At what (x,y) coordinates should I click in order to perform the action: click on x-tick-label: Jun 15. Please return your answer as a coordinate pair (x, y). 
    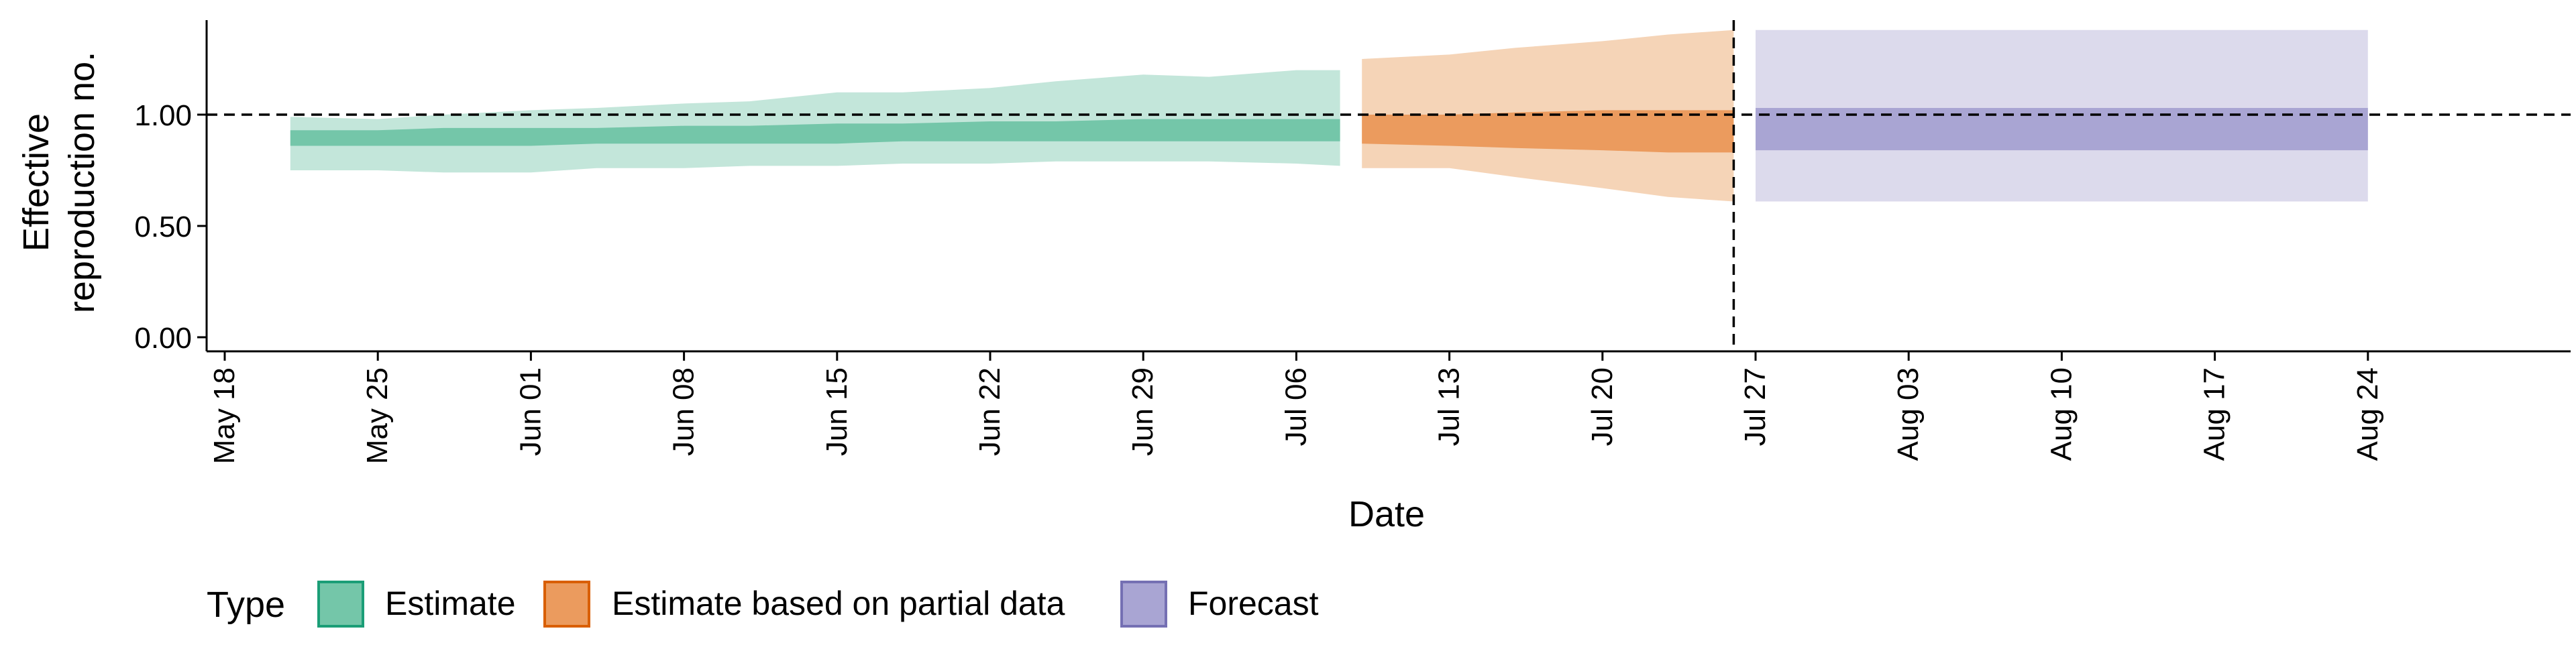
    Looking at the image, I should click on (836, 411).